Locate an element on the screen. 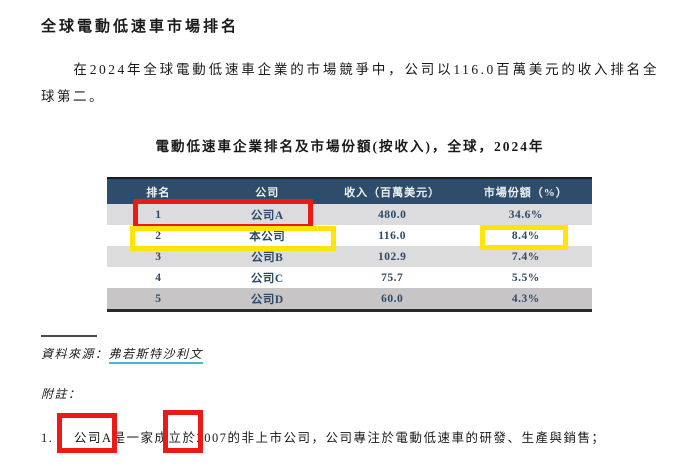 This screenshot has width=694, height=466. table-title: 電動低速車企業排名及市場份額(按收入)，全球，2024年 is located at coordinates (350, 146).